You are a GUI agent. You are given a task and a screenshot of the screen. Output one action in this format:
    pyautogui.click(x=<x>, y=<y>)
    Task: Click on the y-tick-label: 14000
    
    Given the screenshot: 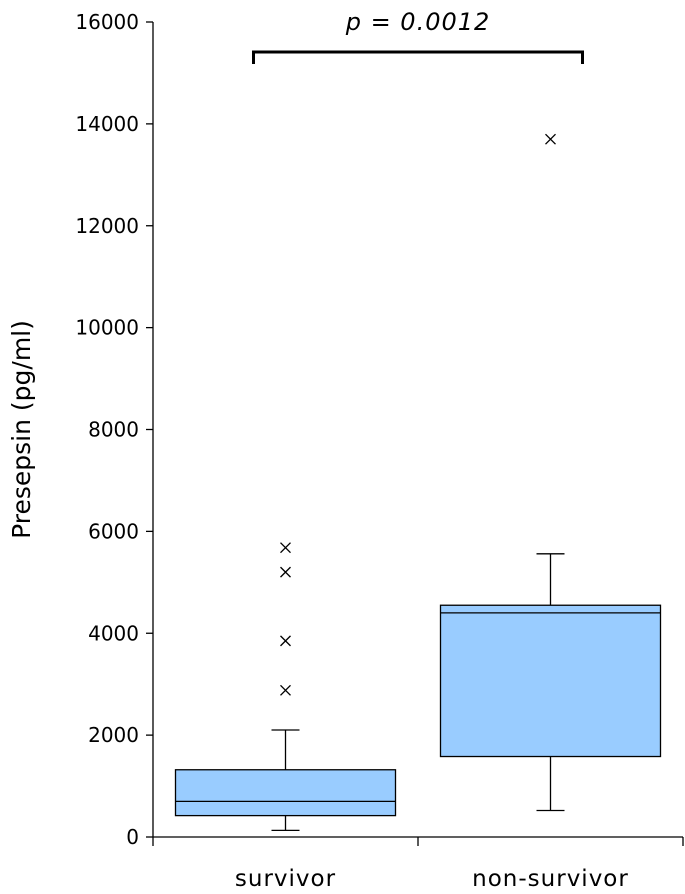 What is the action you would take?
    pyautogui.click(x=107, y=124)
    